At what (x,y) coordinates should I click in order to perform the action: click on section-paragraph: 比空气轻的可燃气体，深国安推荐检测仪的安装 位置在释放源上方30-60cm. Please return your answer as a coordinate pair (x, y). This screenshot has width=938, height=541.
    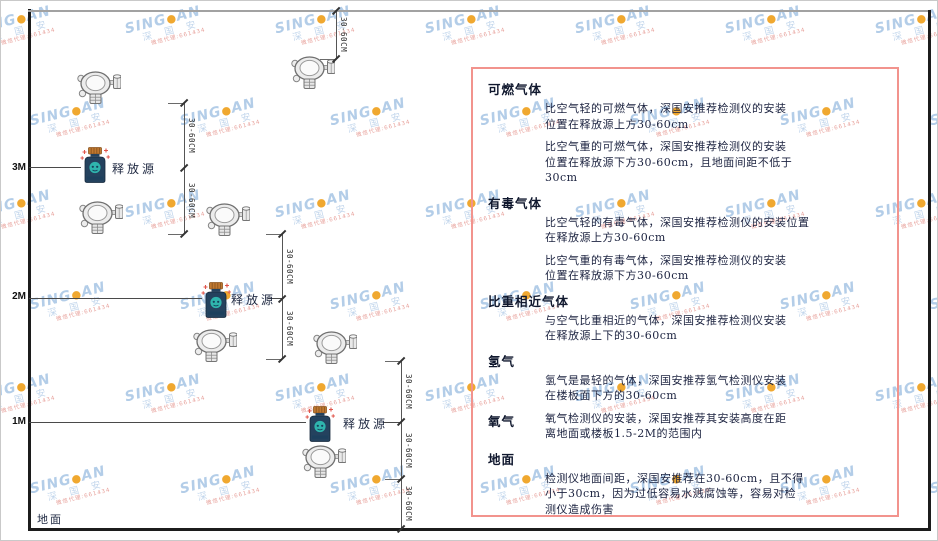
    Looking at the image, I should click on (666, 116).